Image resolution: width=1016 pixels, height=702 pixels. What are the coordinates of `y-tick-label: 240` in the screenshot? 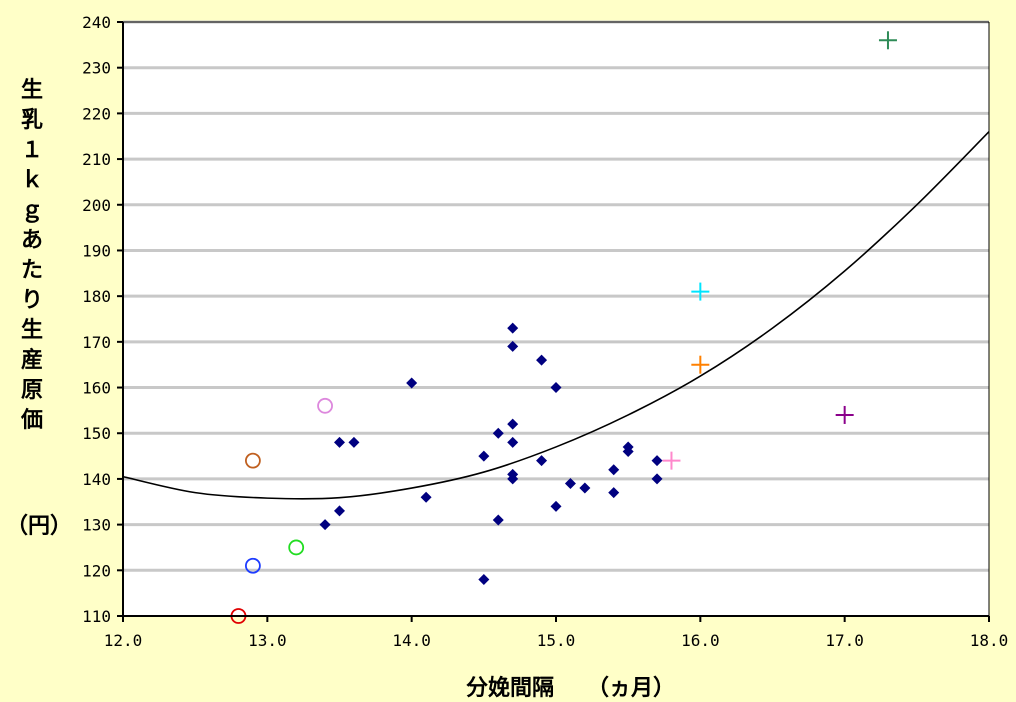 It's located at (96, 22).